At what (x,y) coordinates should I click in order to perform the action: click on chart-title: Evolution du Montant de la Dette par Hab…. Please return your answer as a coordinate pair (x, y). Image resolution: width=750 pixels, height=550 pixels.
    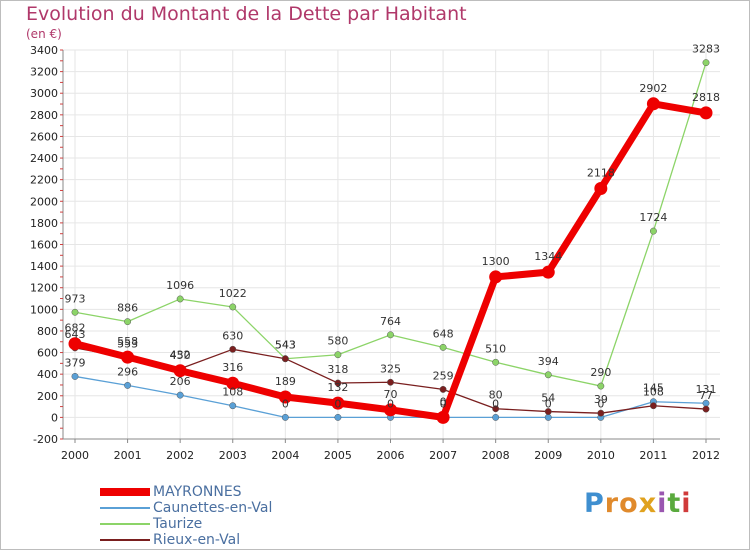
    Looking at the image, I should click on (246, 14).